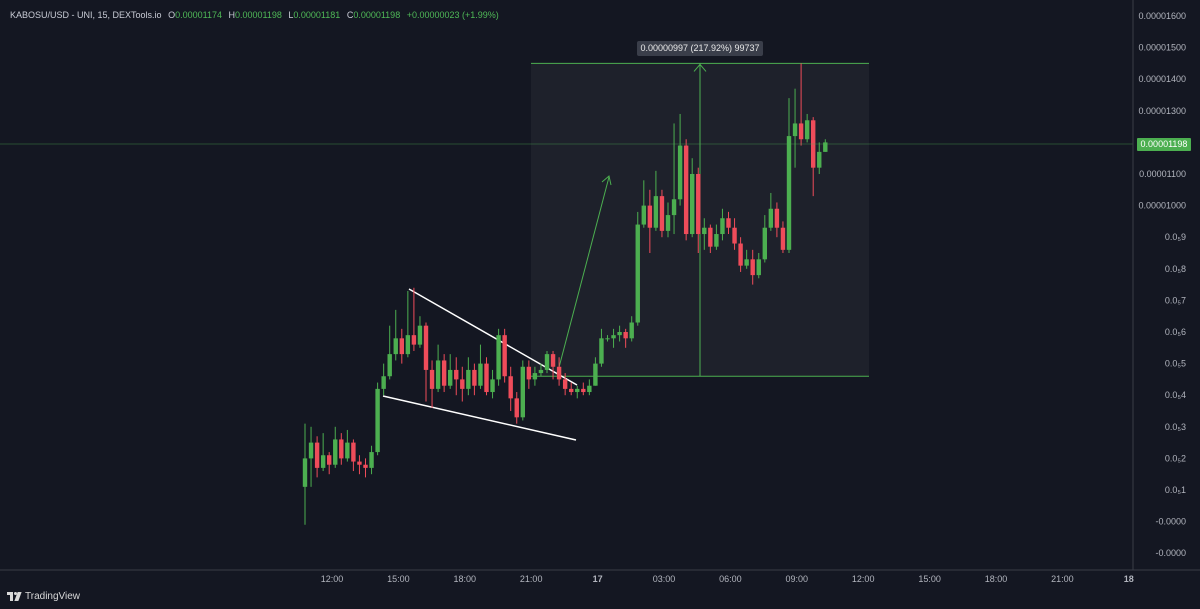 The height and width of the screenshot is (609, 1200). I want to click on measure-label: 0.00000997 (217.92%) 99737, so click(700, 48).